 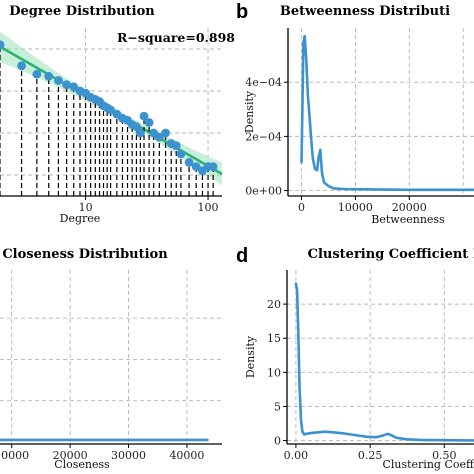 I want to click on pD-y-tick-label-2: 10, so click(x=274, y=372).